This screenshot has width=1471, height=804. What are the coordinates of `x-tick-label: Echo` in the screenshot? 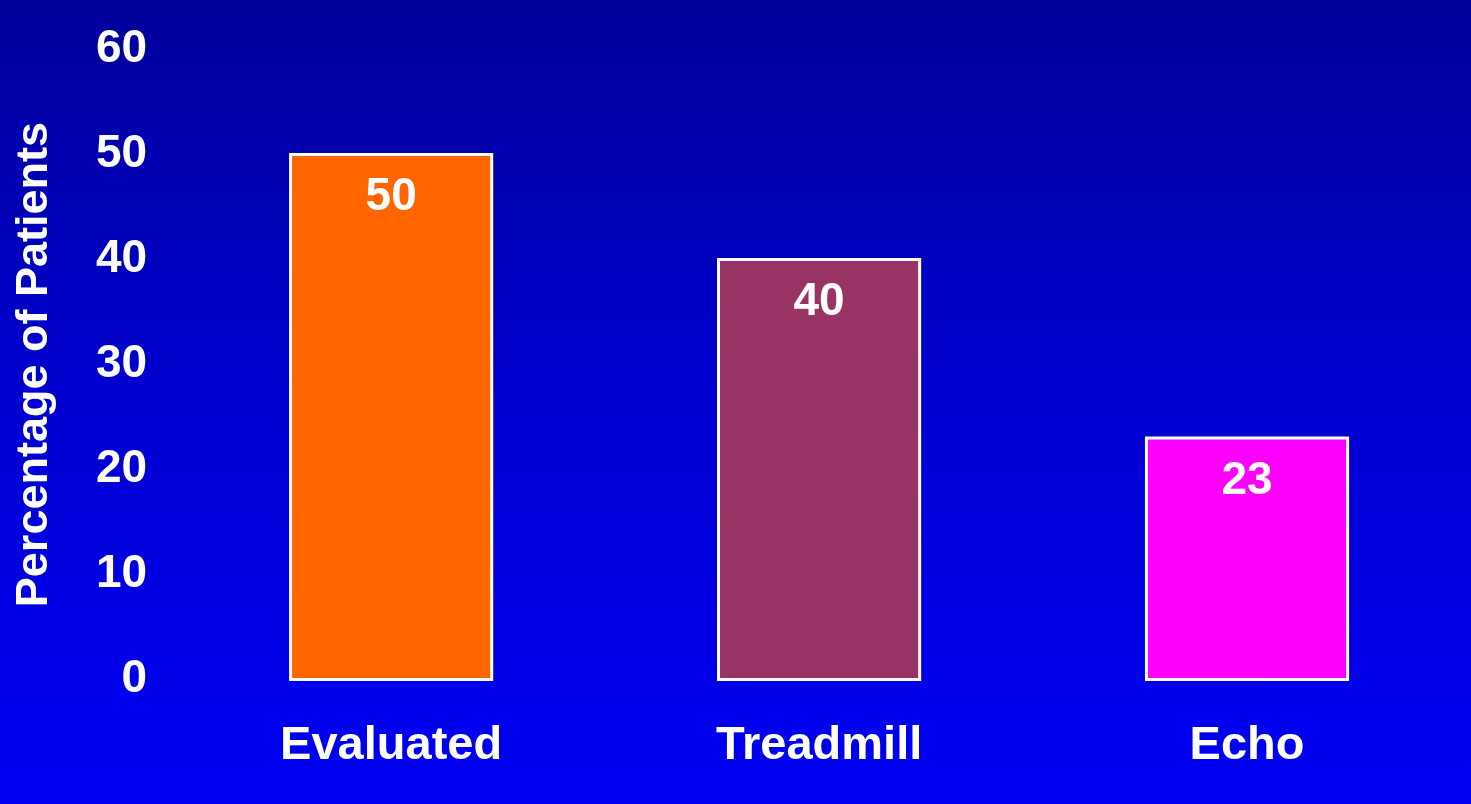 It's located at (1247, 742).